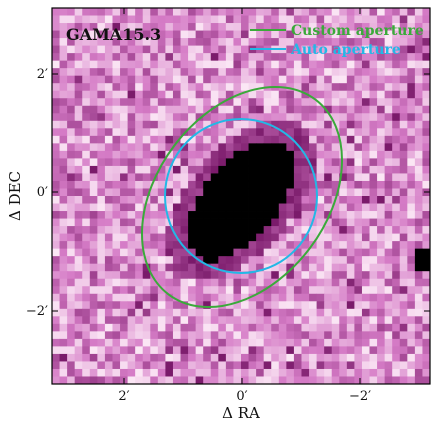 The image size is (437, 428). Describe the element at coordinates (241, 396) in the screenshot. I see `x-tick-label: 0′` at that location.